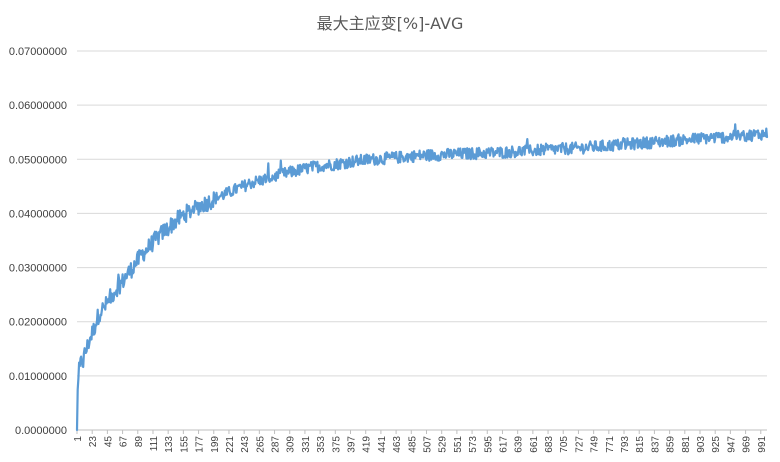 The height and width of the screenshot is (462, 780). I want to click on x-tick-label: 485, so click(412, 444).